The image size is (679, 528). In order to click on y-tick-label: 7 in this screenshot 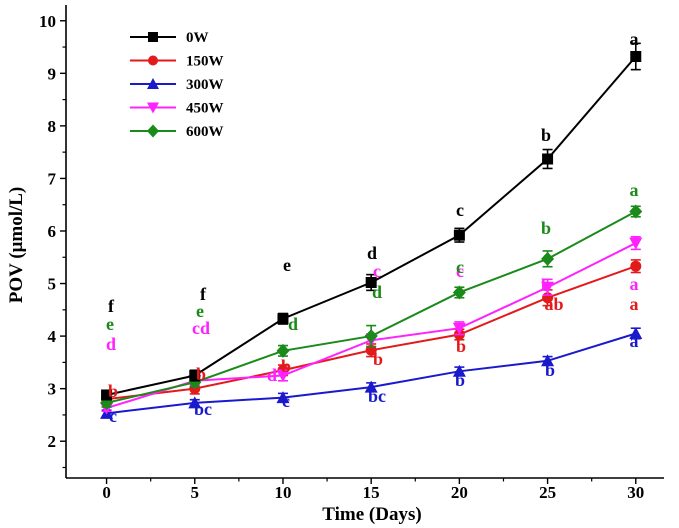, I will do `click(52, 178)`.